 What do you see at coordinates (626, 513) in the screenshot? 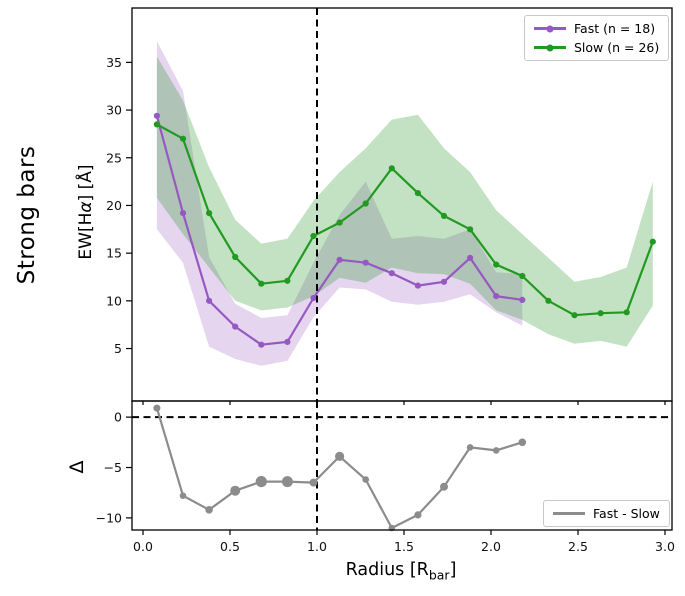
I see `legend-label-delta: Fast - Slow` at bounding box center [626, 513].